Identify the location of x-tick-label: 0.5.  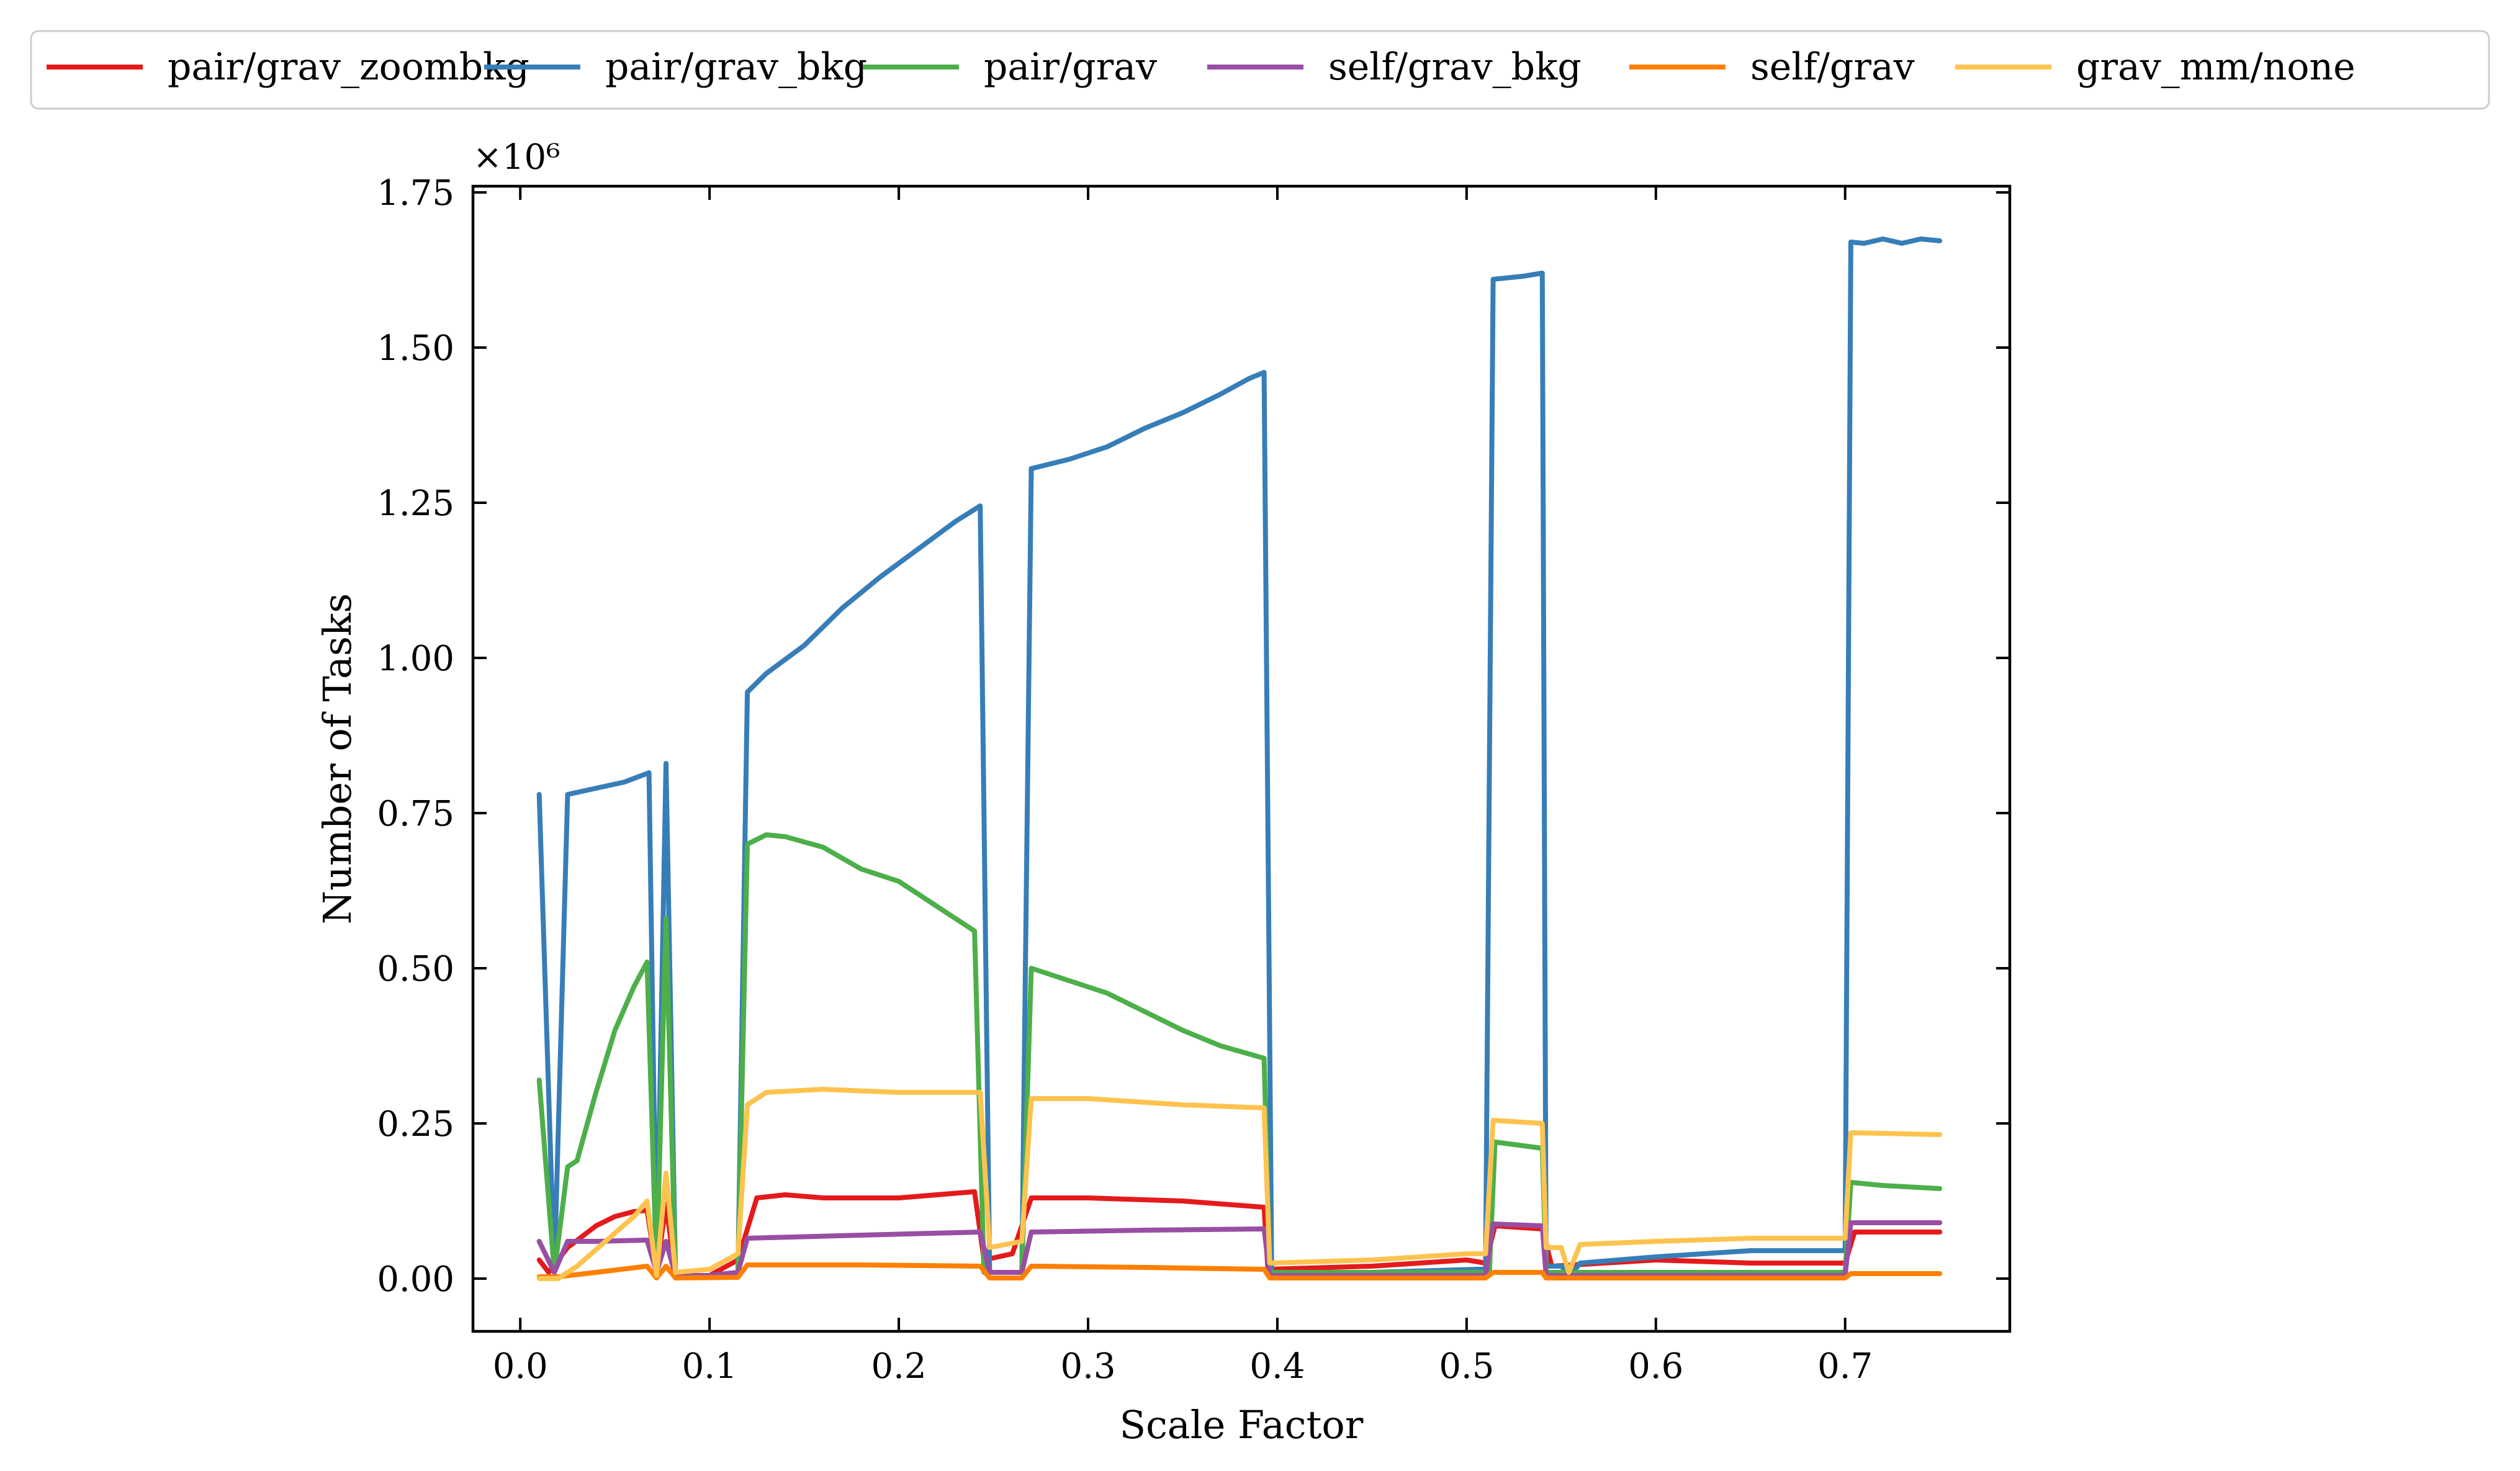
(1466, 1367).